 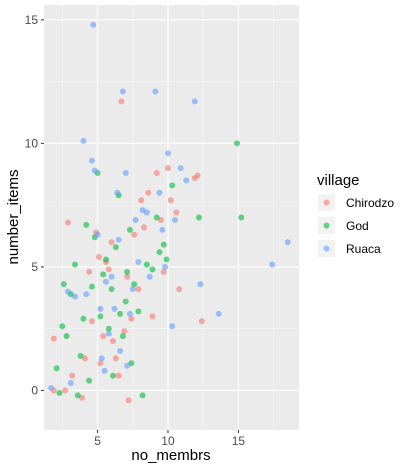 I want to click on y-tick-label: 15, so click(x=32, y=20).